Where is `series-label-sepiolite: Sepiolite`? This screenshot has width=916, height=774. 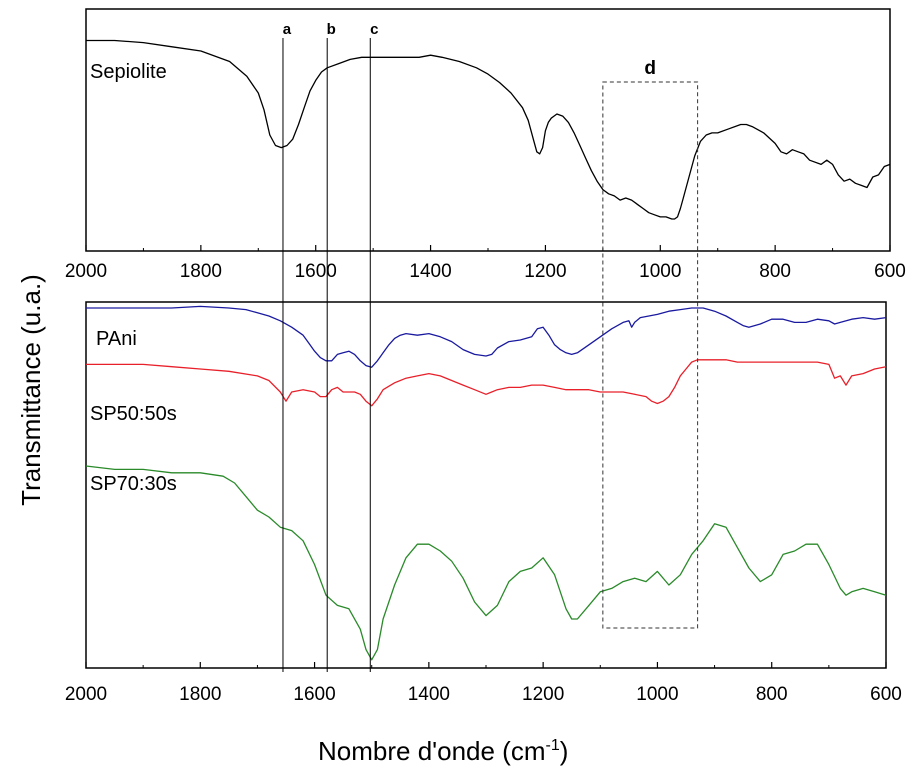
series-label-sepiolite: Sepiolite is located at coordinates (128, 72).